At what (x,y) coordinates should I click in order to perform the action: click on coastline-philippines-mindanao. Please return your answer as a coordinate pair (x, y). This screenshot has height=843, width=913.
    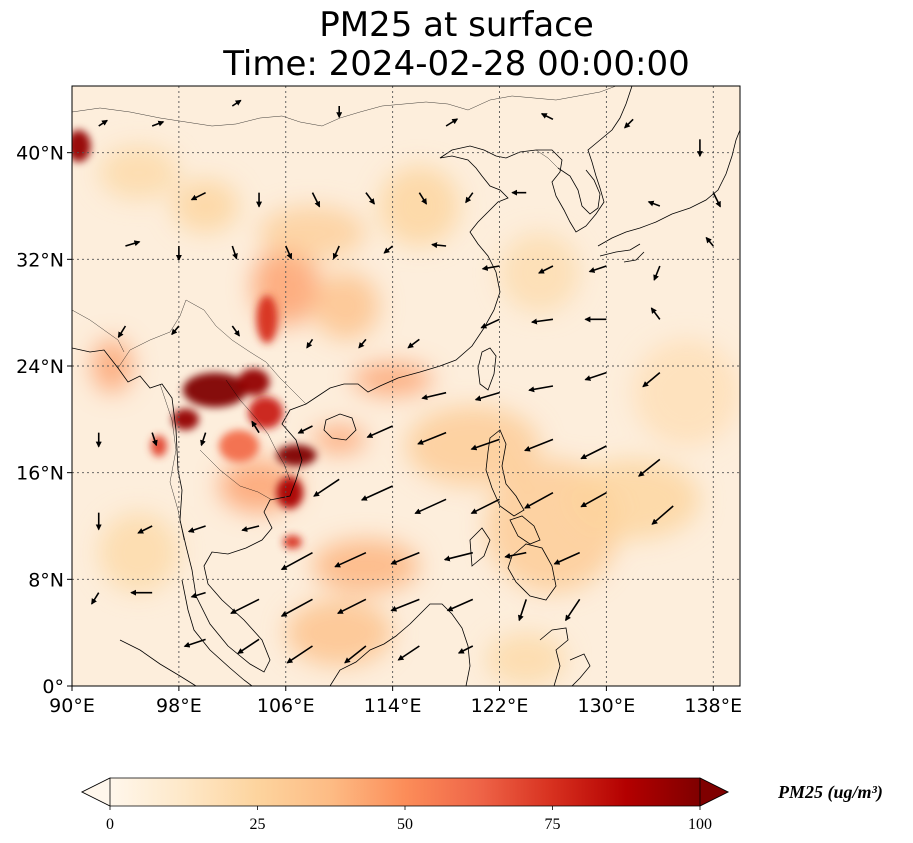
    Looking at the image, I should click on (532, 572).